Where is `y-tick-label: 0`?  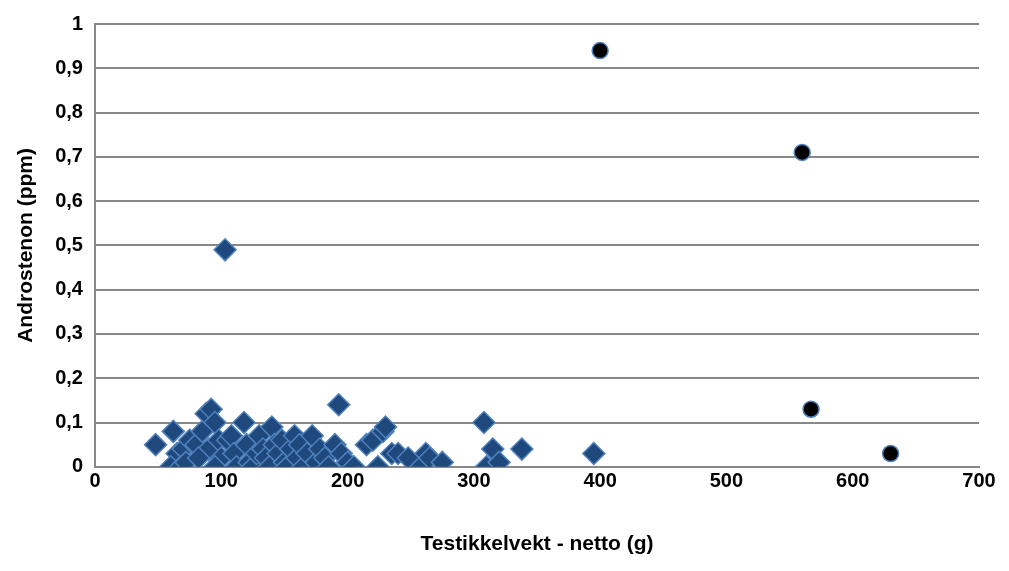
y-tick-label: 0 is located at coordinates (77, 465).